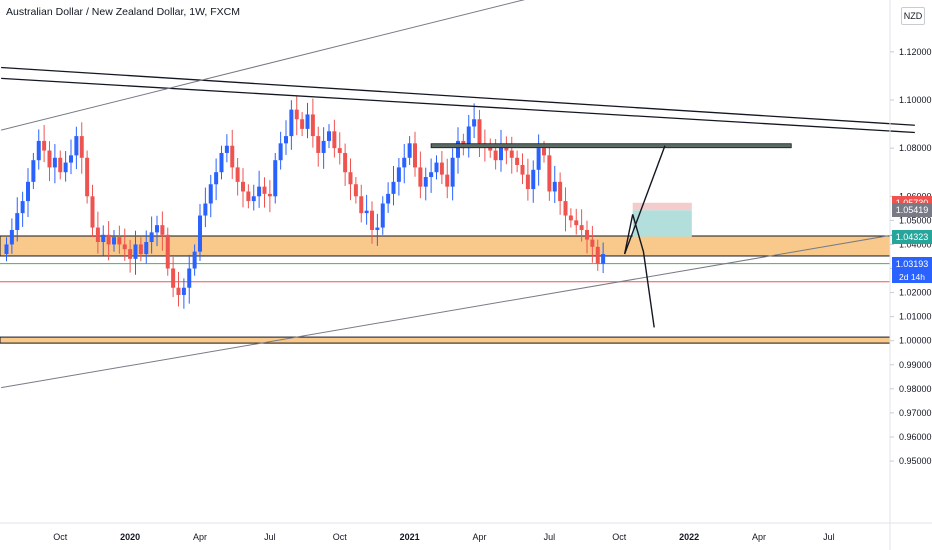  I want to click on channel-line, so click(263, 65).